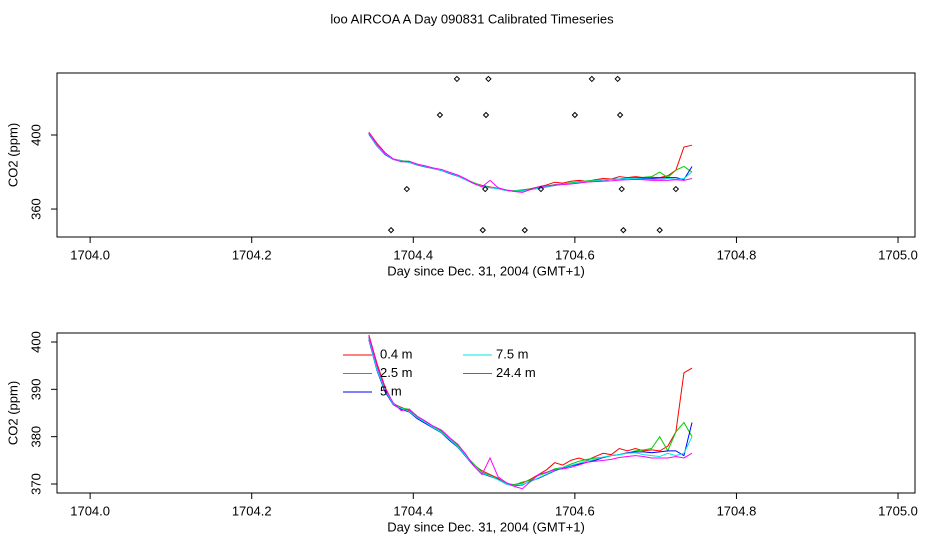 This screenshot has height=550, width=950. What do you see at coordinates (396, 372) in the screenshot?
I see `legend-label: 2.5 m` at bounding box center [396, 372].